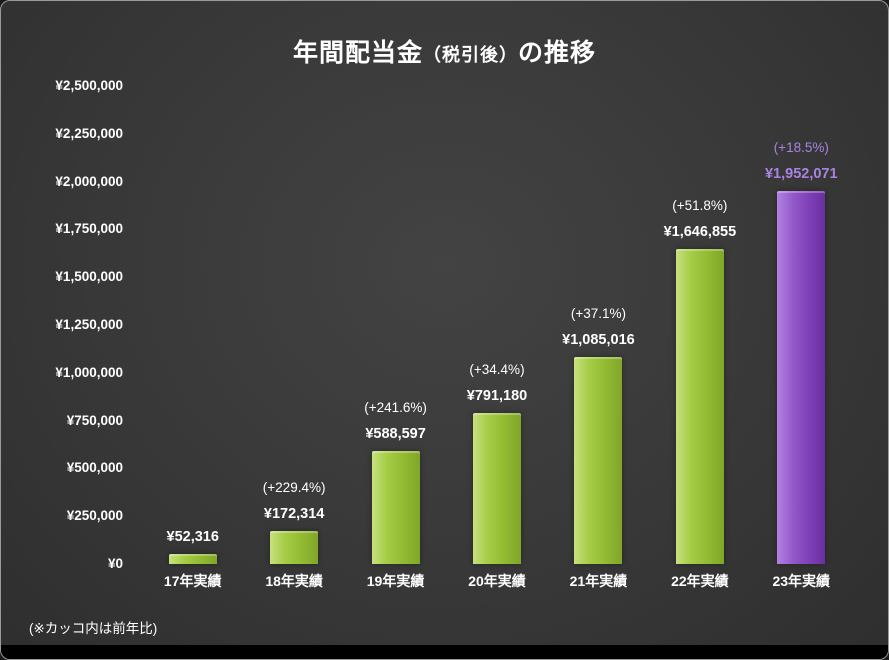  I want to click on y-tick-label: ¥1,000,000, so click(89, 372).